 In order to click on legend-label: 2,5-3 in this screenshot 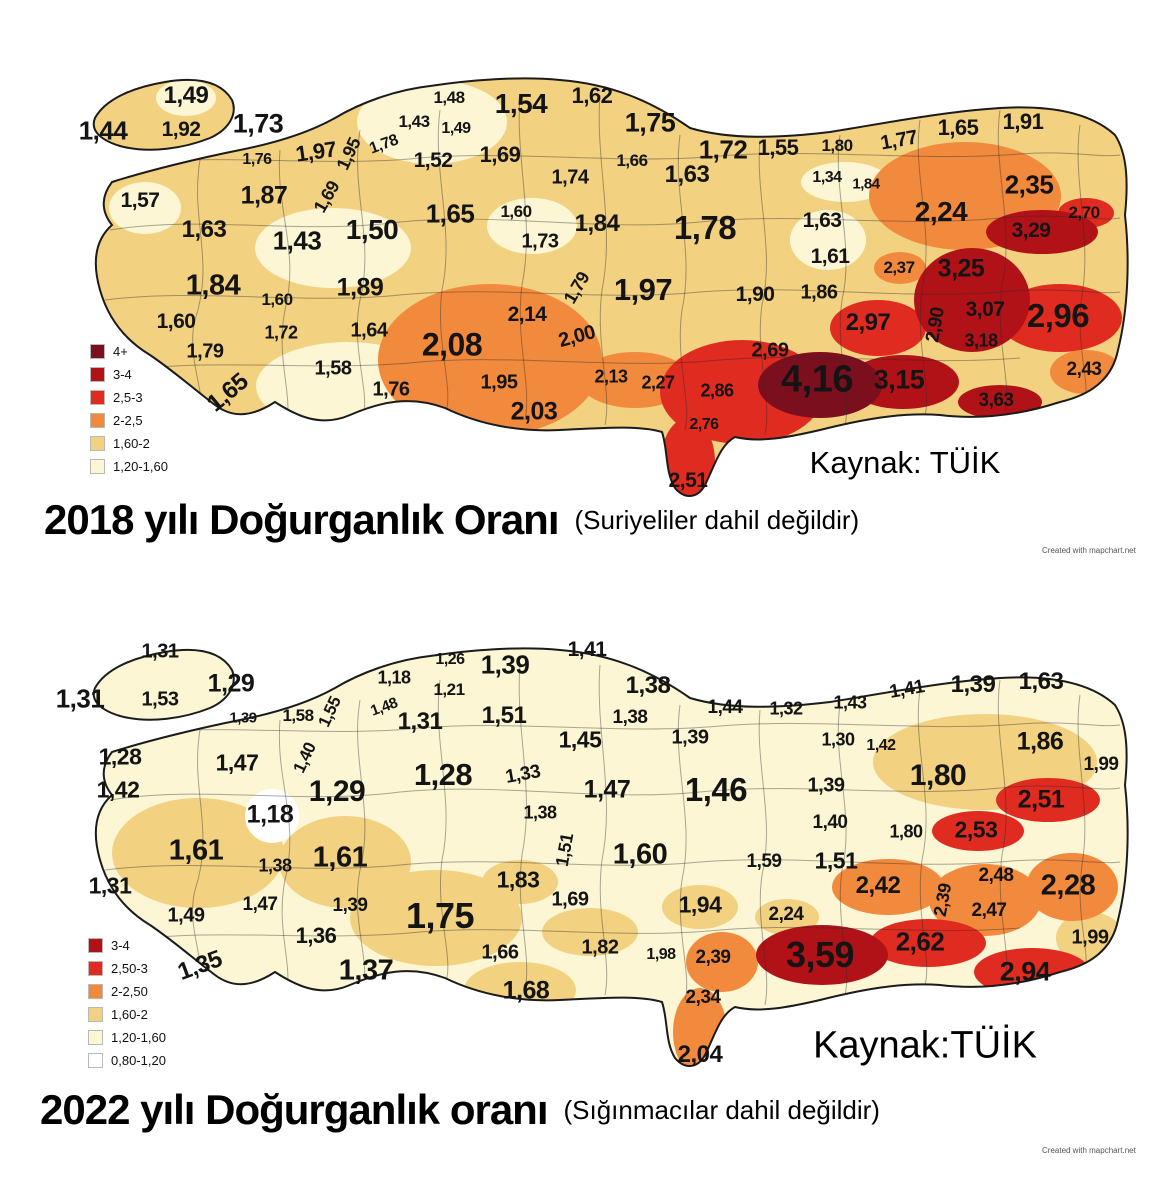, I will do `click(128, 397)`.